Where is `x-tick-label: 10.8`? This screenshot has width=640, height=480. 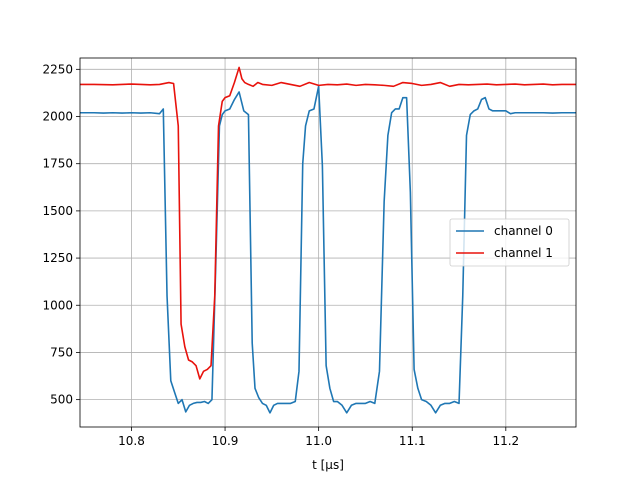
x-tick-label: 10.8 is located at coordinates (131, 441).